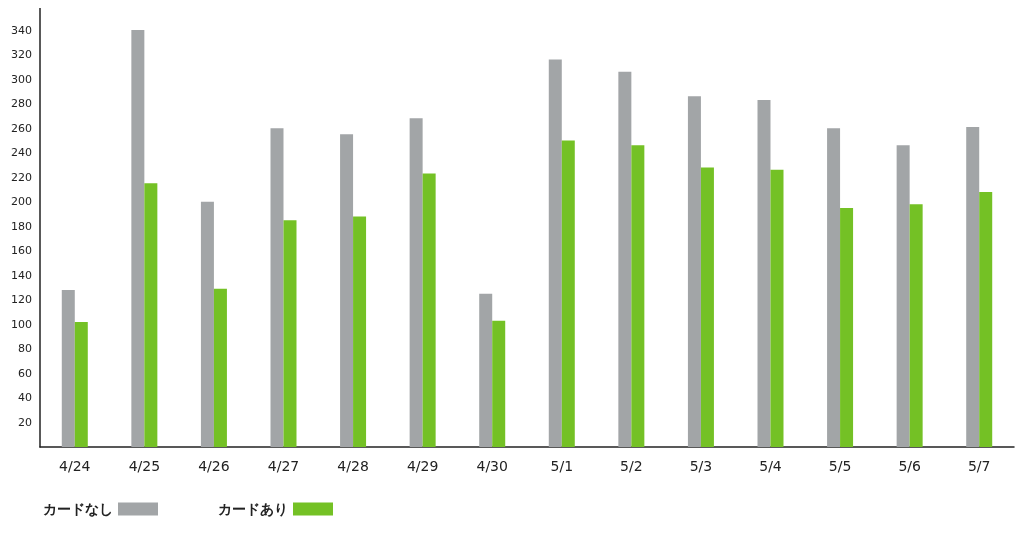 The height and width of the screenshot is (535, 1024). I want to click on y-tick-label: 20, so click(25, 422).